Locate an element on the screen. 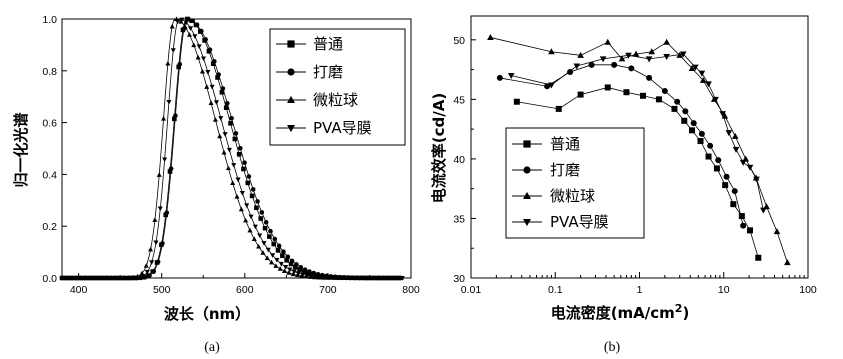 This screenshot has width=843, height=359. y-tick-label-b: 30 is located at coordinates (459, 279).